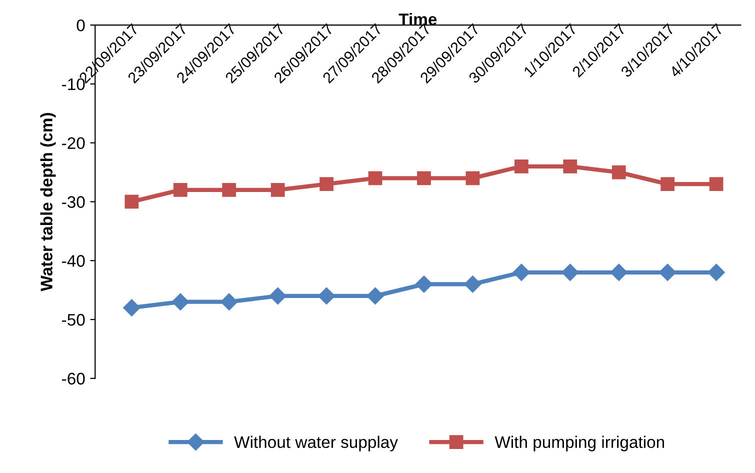  I want to click on y-tick-label: -60, so click(73, 378).